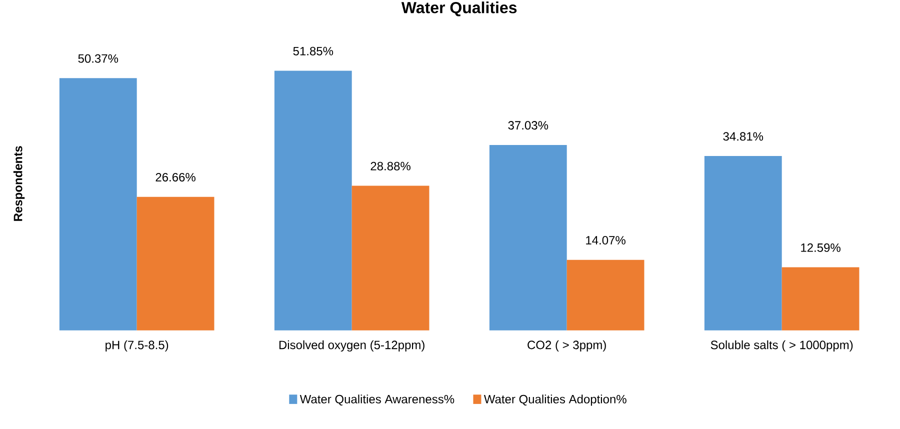  Describe the element at coordinates (820, 247) in the screenshot. I see `data-label: 12.59%` at that location.